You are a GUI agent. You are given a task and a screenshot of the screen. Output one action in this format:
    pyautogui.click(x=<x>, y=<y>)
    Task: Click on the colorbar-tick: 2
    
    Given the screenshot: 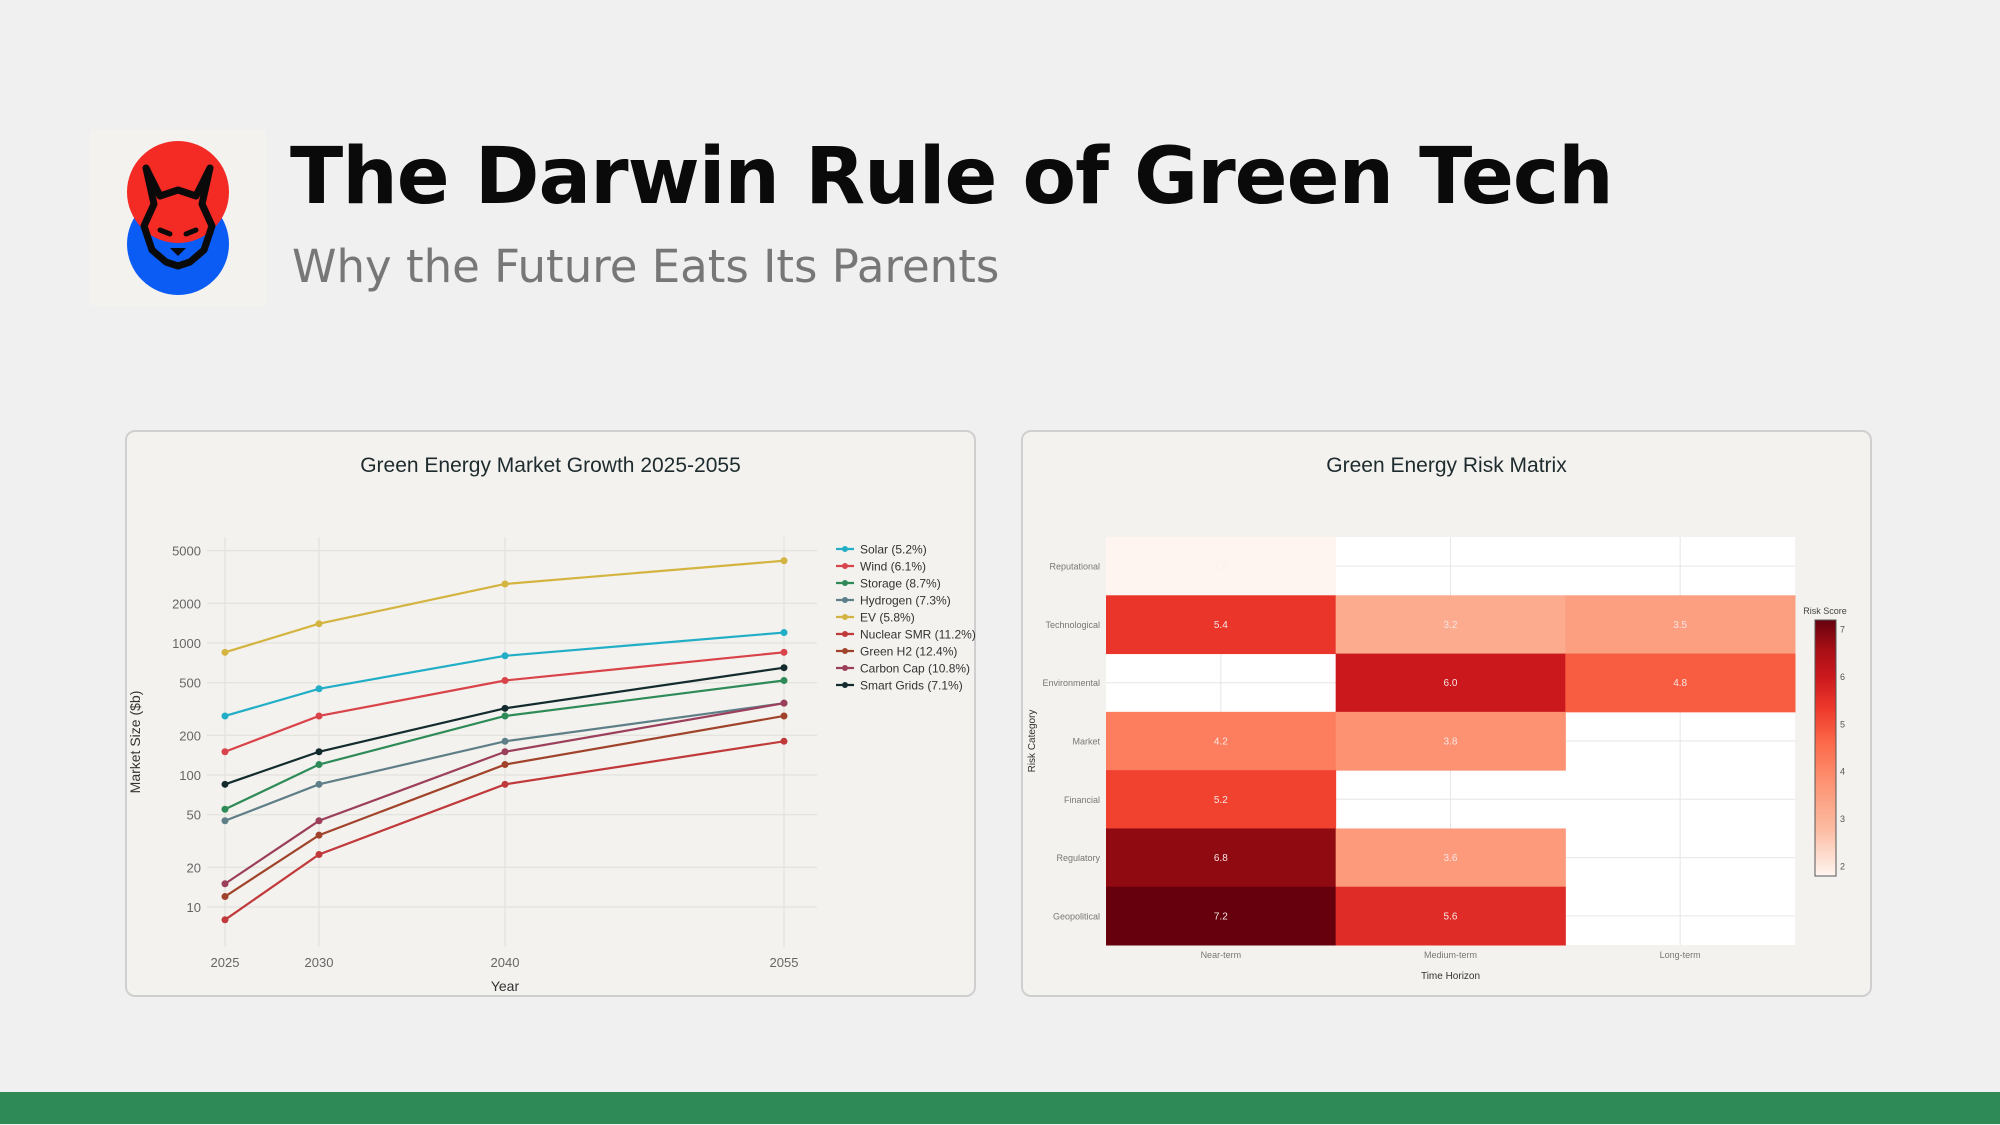 What is the action you would take?
    pyautogui.click(x=1842, y=867)
    